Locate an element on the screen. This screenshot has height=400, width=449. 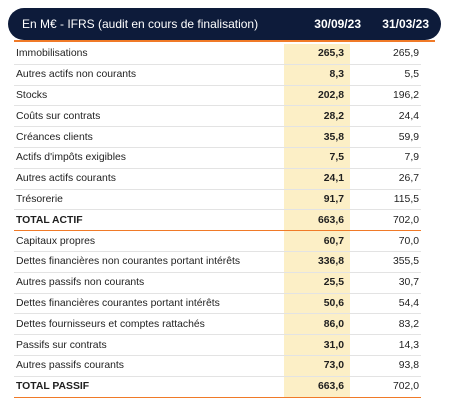
table-row: Autres actifs courants 24,1 26,7 is located at coordinates (217, 179).